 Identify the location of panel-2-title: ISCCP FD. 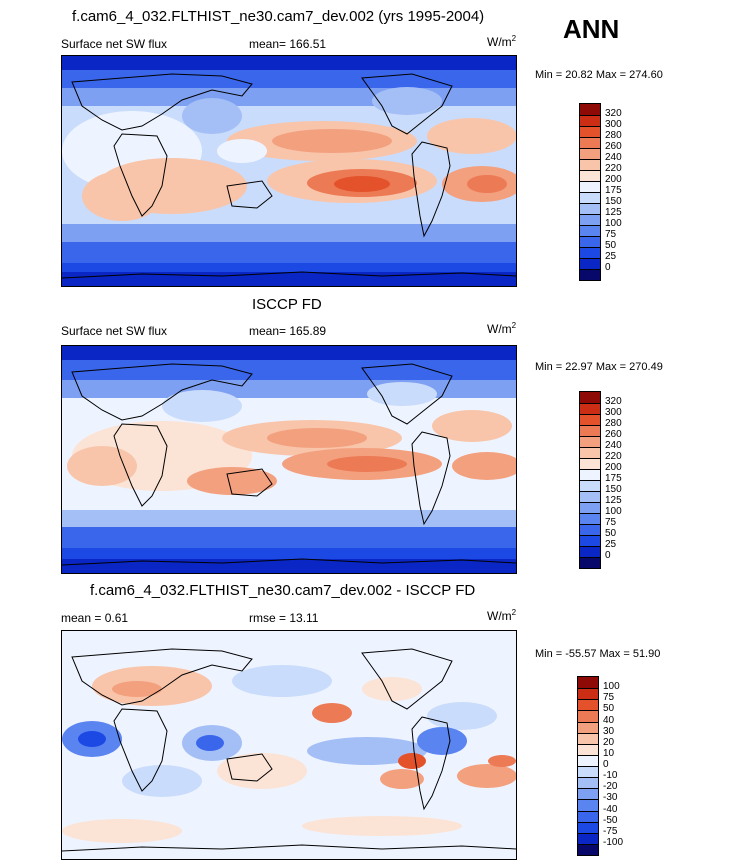
(287, 304).